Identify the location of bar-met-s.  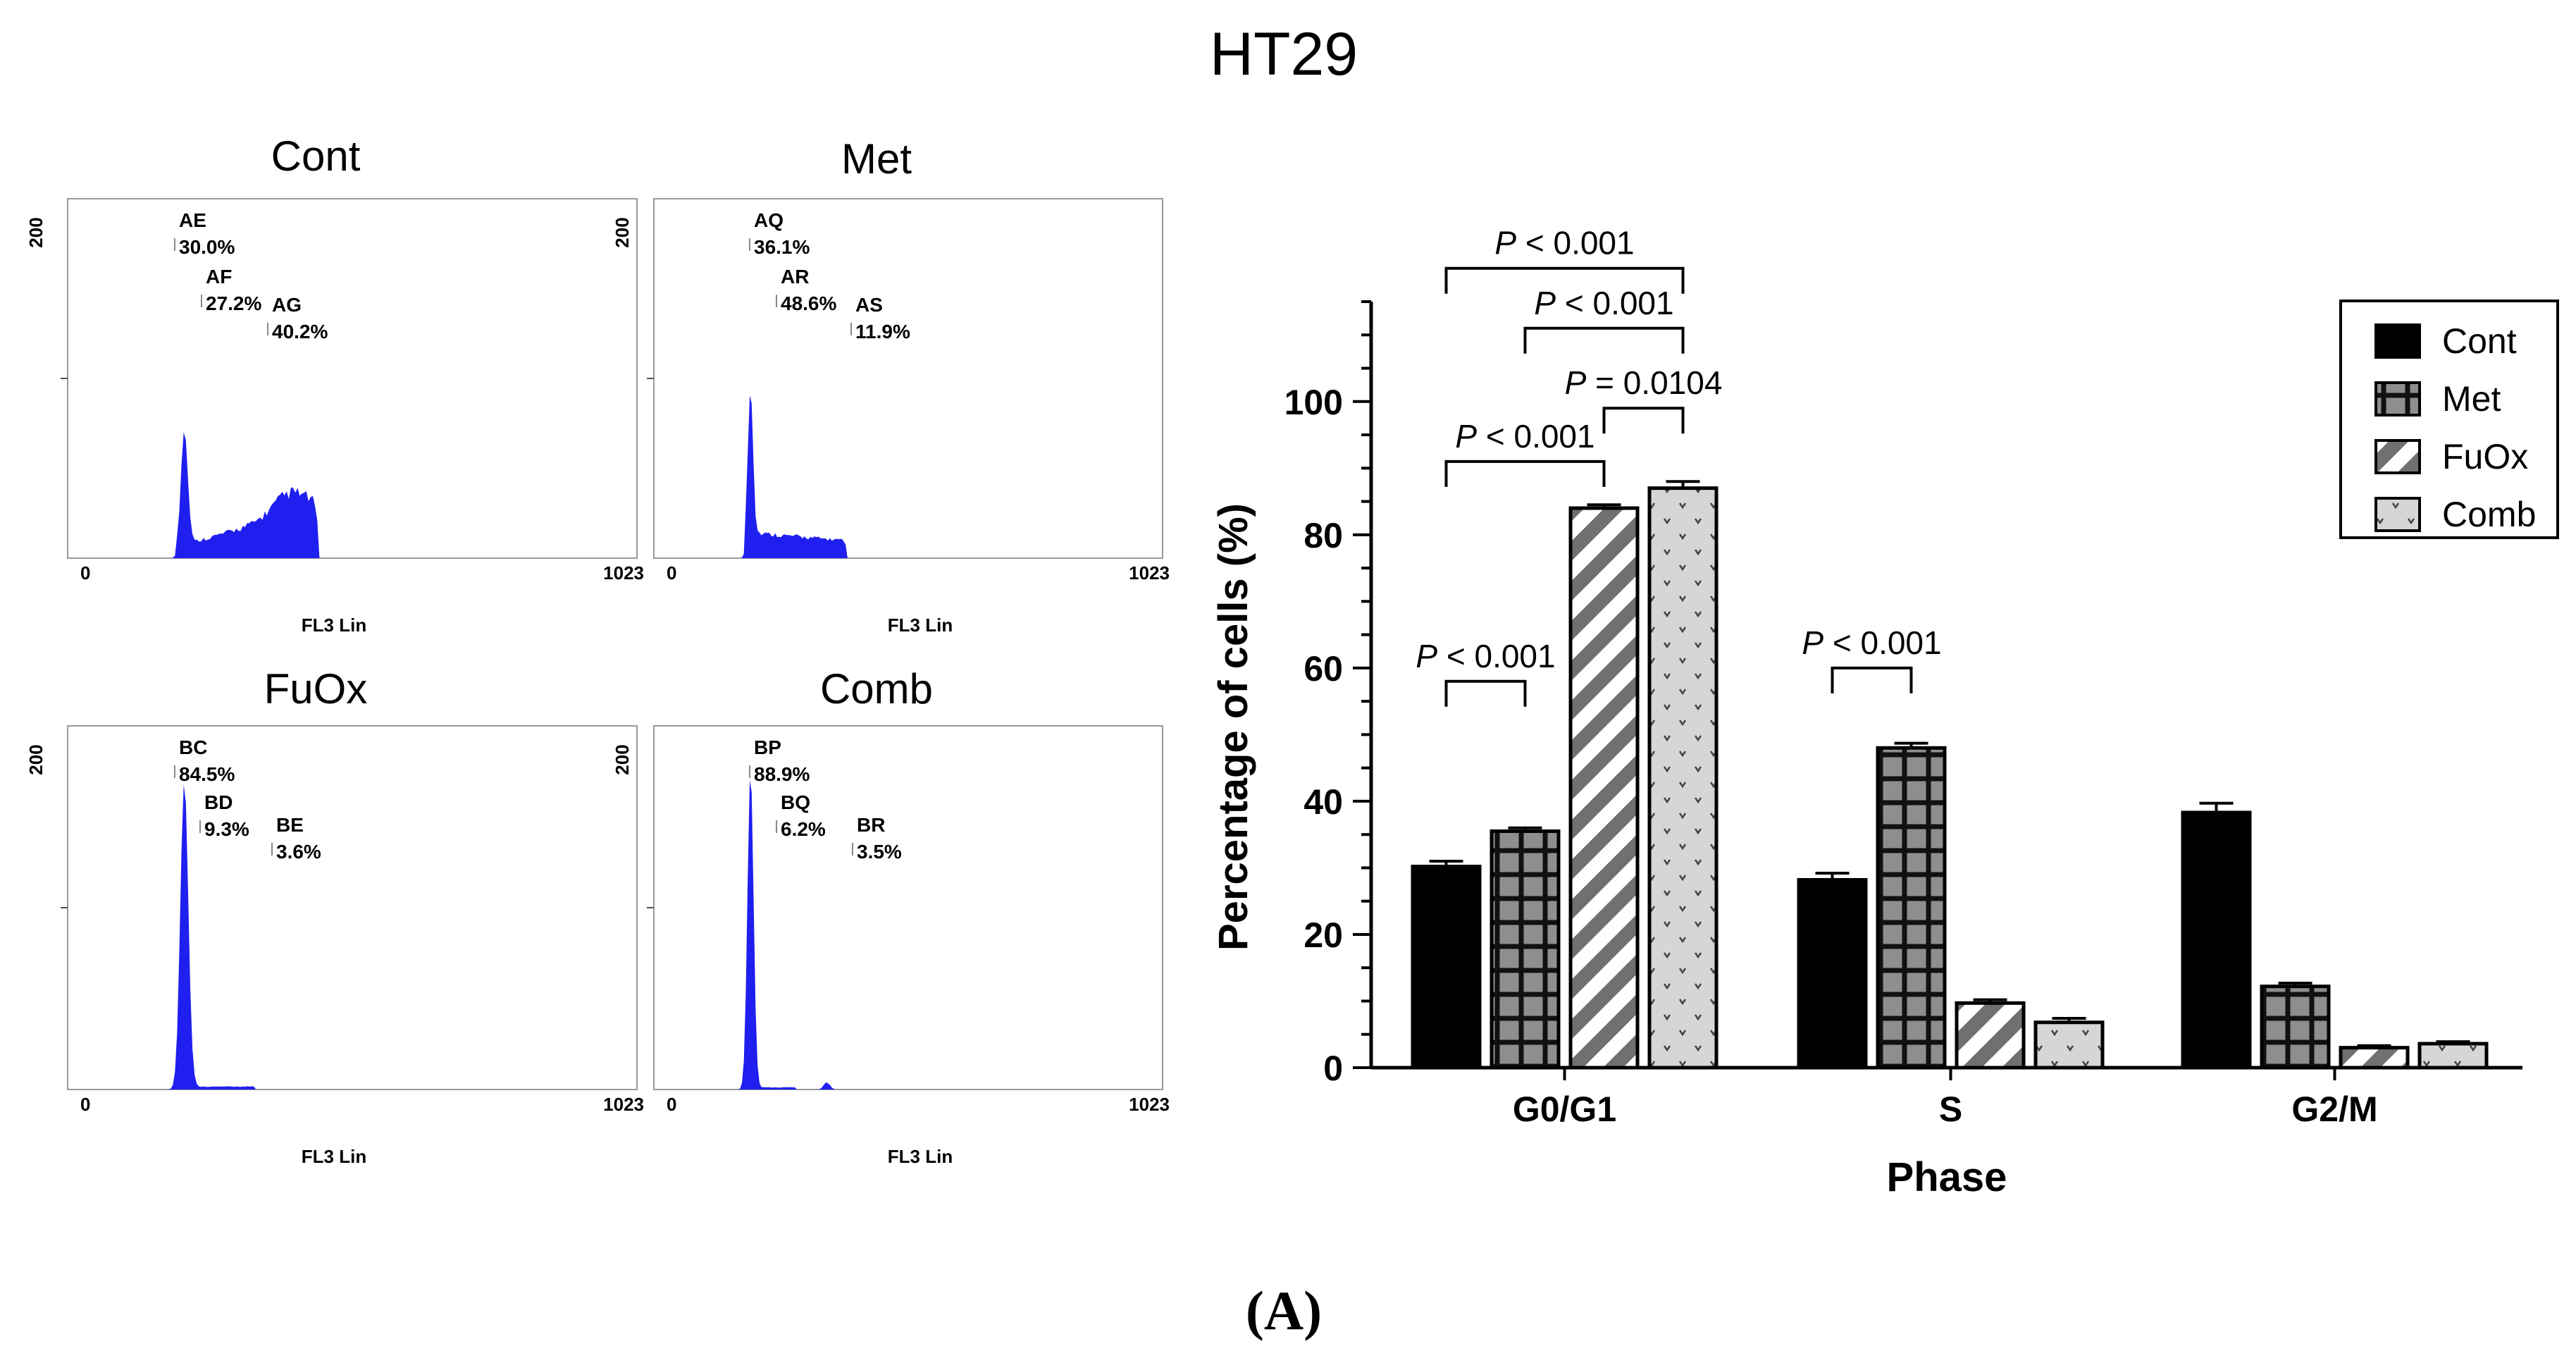
(1912, 908).